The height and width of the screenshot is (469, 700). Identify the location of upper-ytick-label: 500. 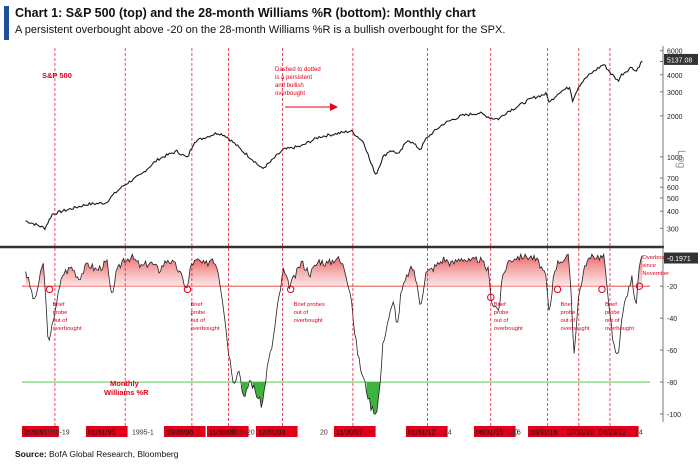
(673, 199).